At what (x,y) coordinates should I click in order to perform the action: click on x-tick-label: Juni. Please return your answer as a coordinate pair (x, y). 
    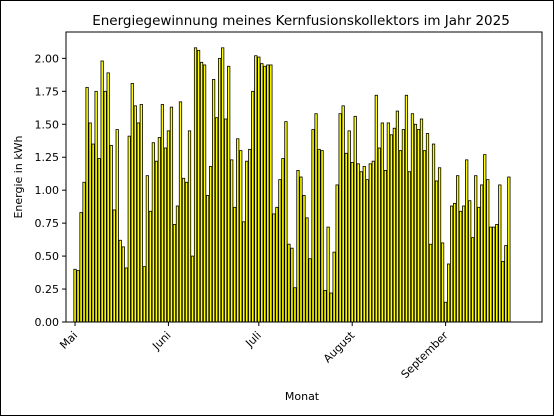
    Looking at the image, I should click on (161, 341).